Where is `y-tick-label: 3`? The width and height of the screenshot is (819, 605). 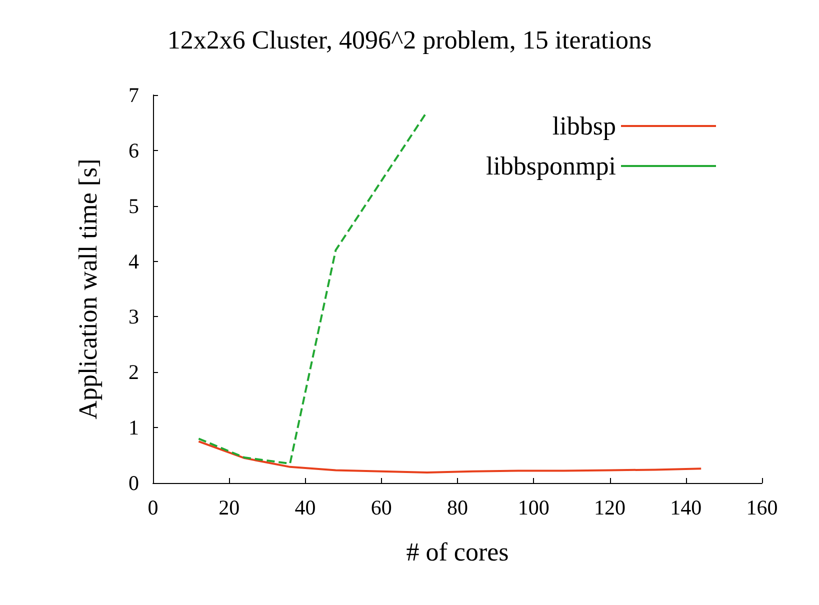 y-tick-label: 3 is located at coordinates (133, 316).